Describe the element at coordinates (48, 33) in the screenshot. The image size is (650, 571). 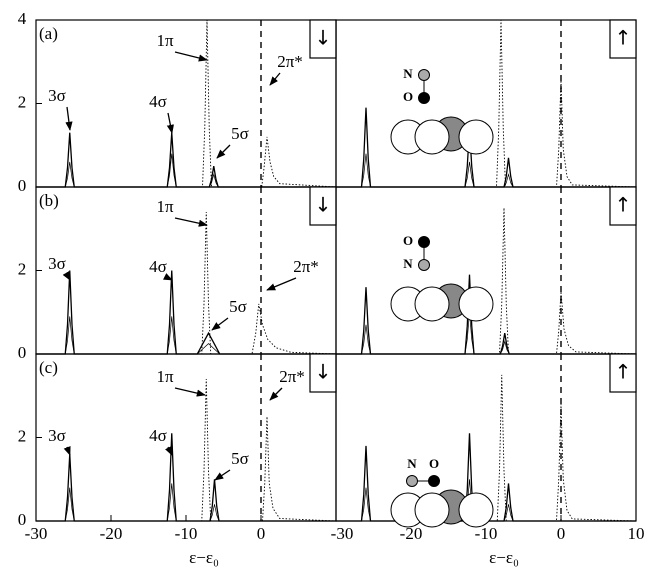
I see `panel-label: (a)` at that location.